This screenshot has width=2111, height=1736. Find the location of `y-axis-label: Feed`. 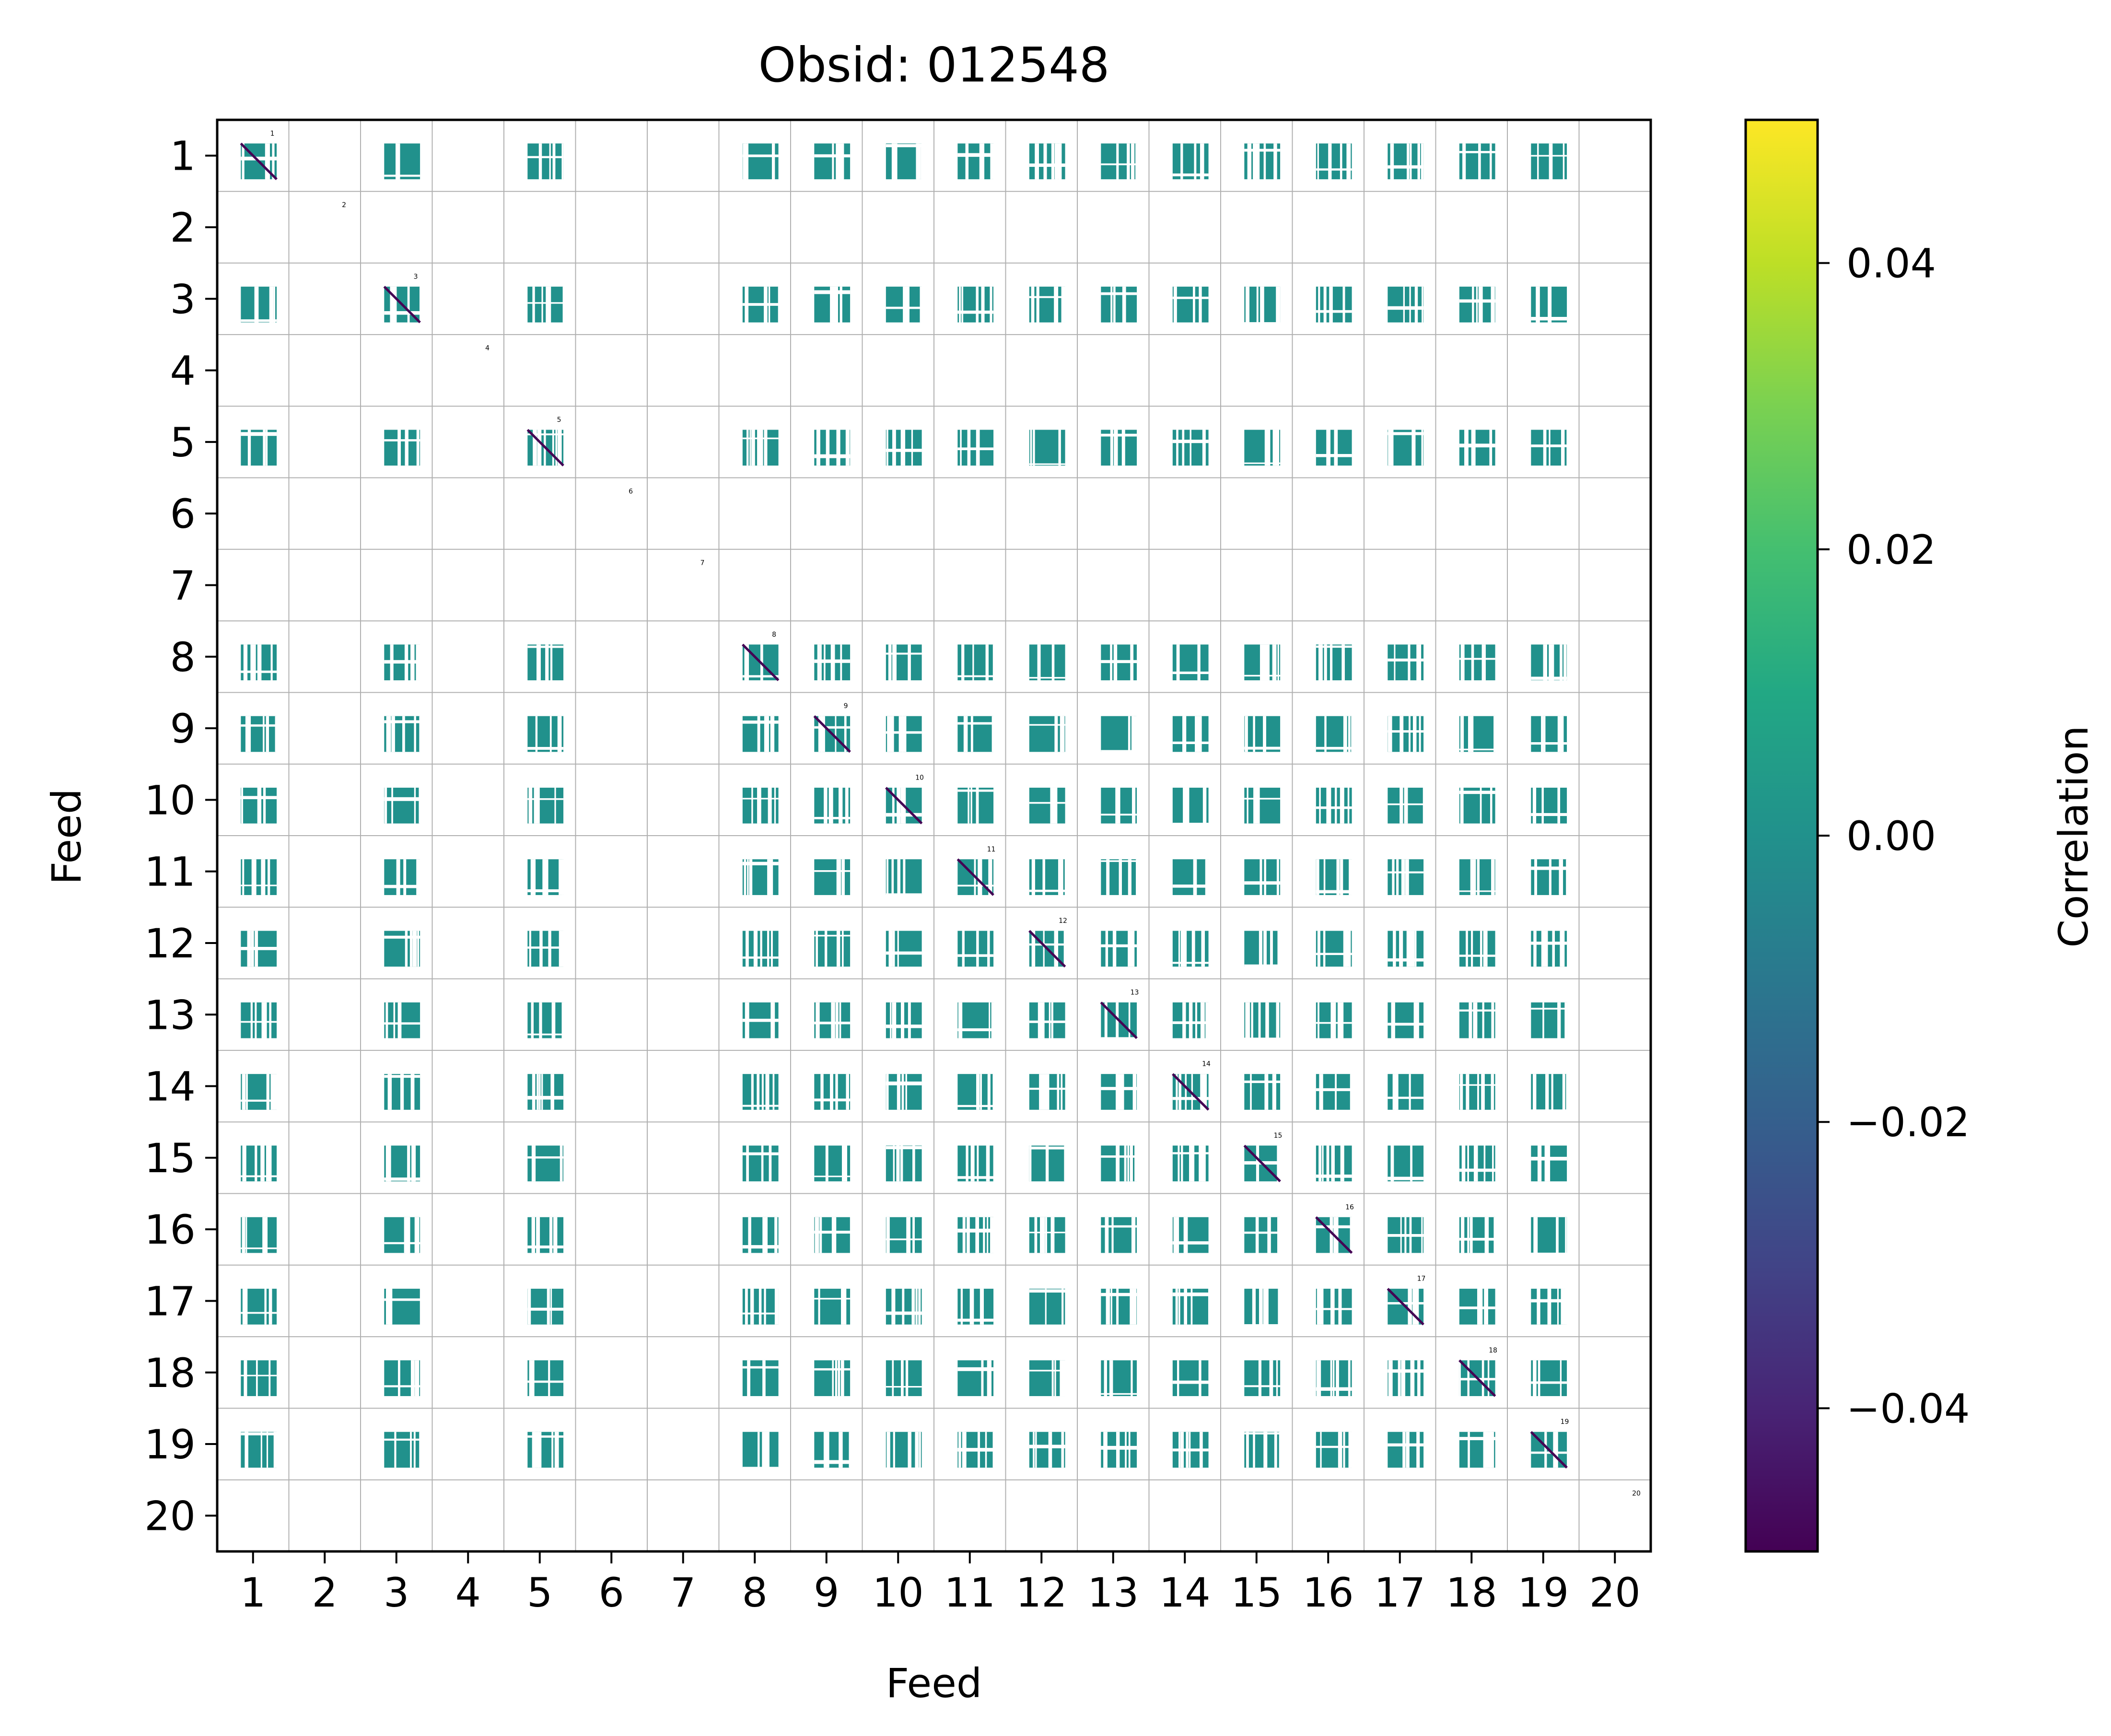

y-axis-label: Feed is located at coordinates (66, 837).